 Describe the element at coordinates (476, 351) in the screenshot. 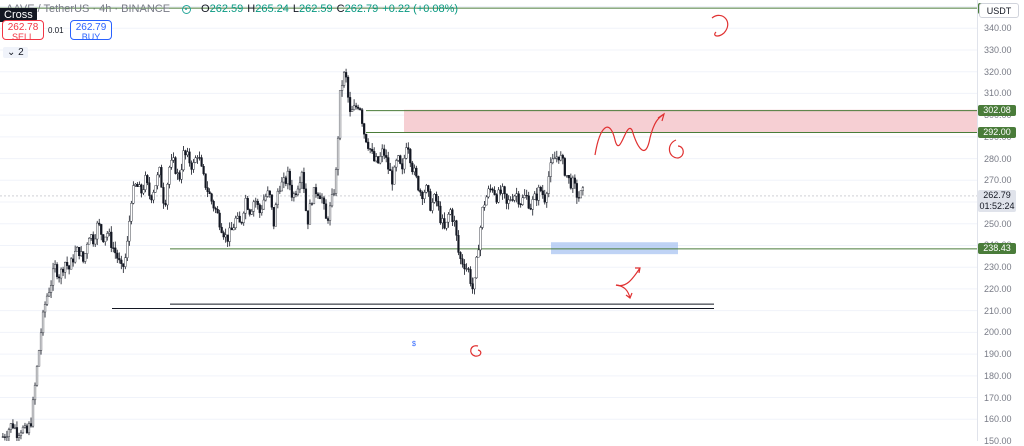

I see `low-curl-annotation` at that location.